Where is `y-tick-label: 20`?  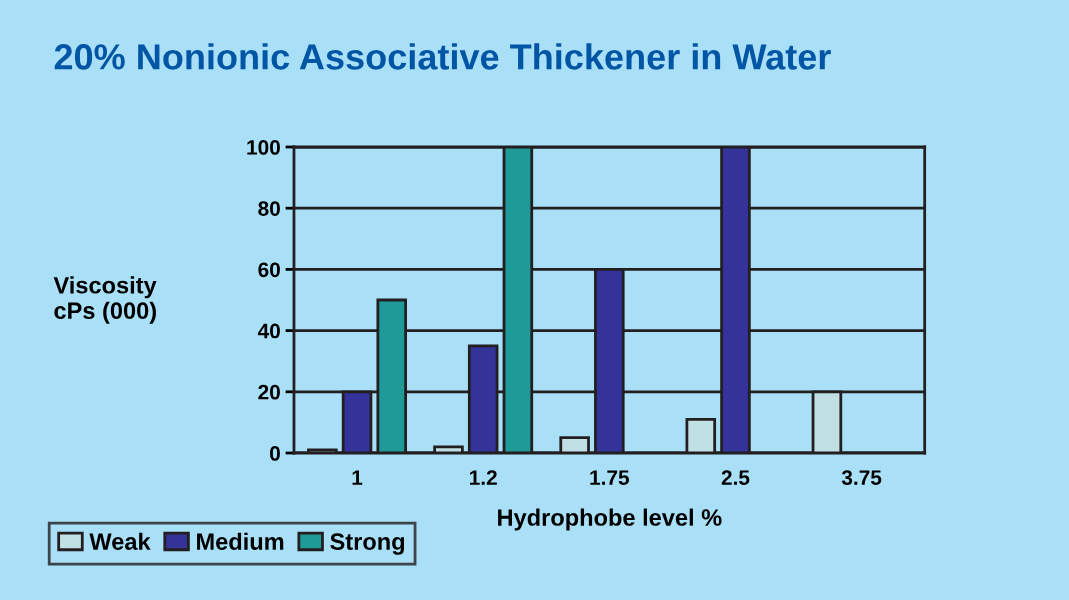 y-tick-label: 20 is located at coordinates (269, 392).